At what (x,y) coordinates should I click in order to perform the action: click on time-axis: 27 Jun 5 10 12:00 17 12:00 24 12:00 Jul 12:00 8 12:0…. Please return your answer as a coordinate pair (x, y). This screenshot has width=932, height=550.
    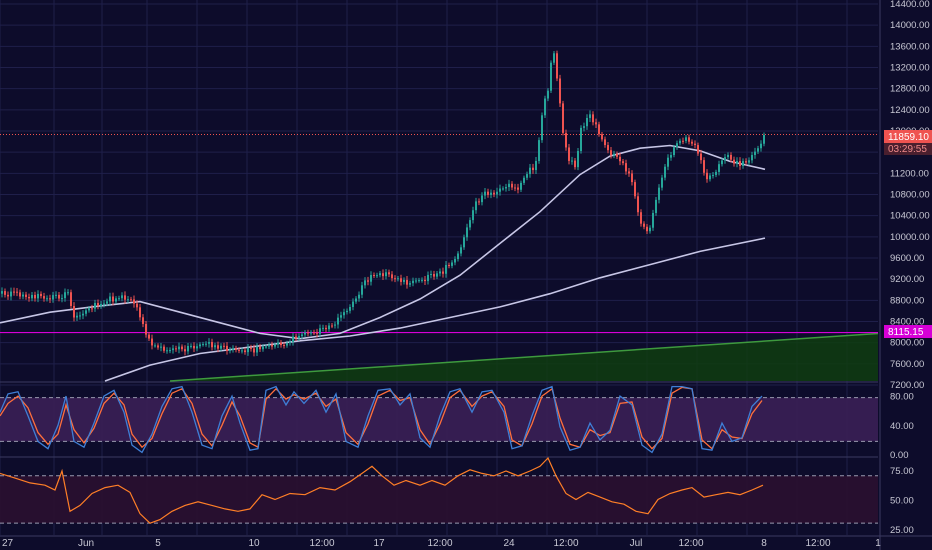
    Looking at the image, I should click on (466, 542).